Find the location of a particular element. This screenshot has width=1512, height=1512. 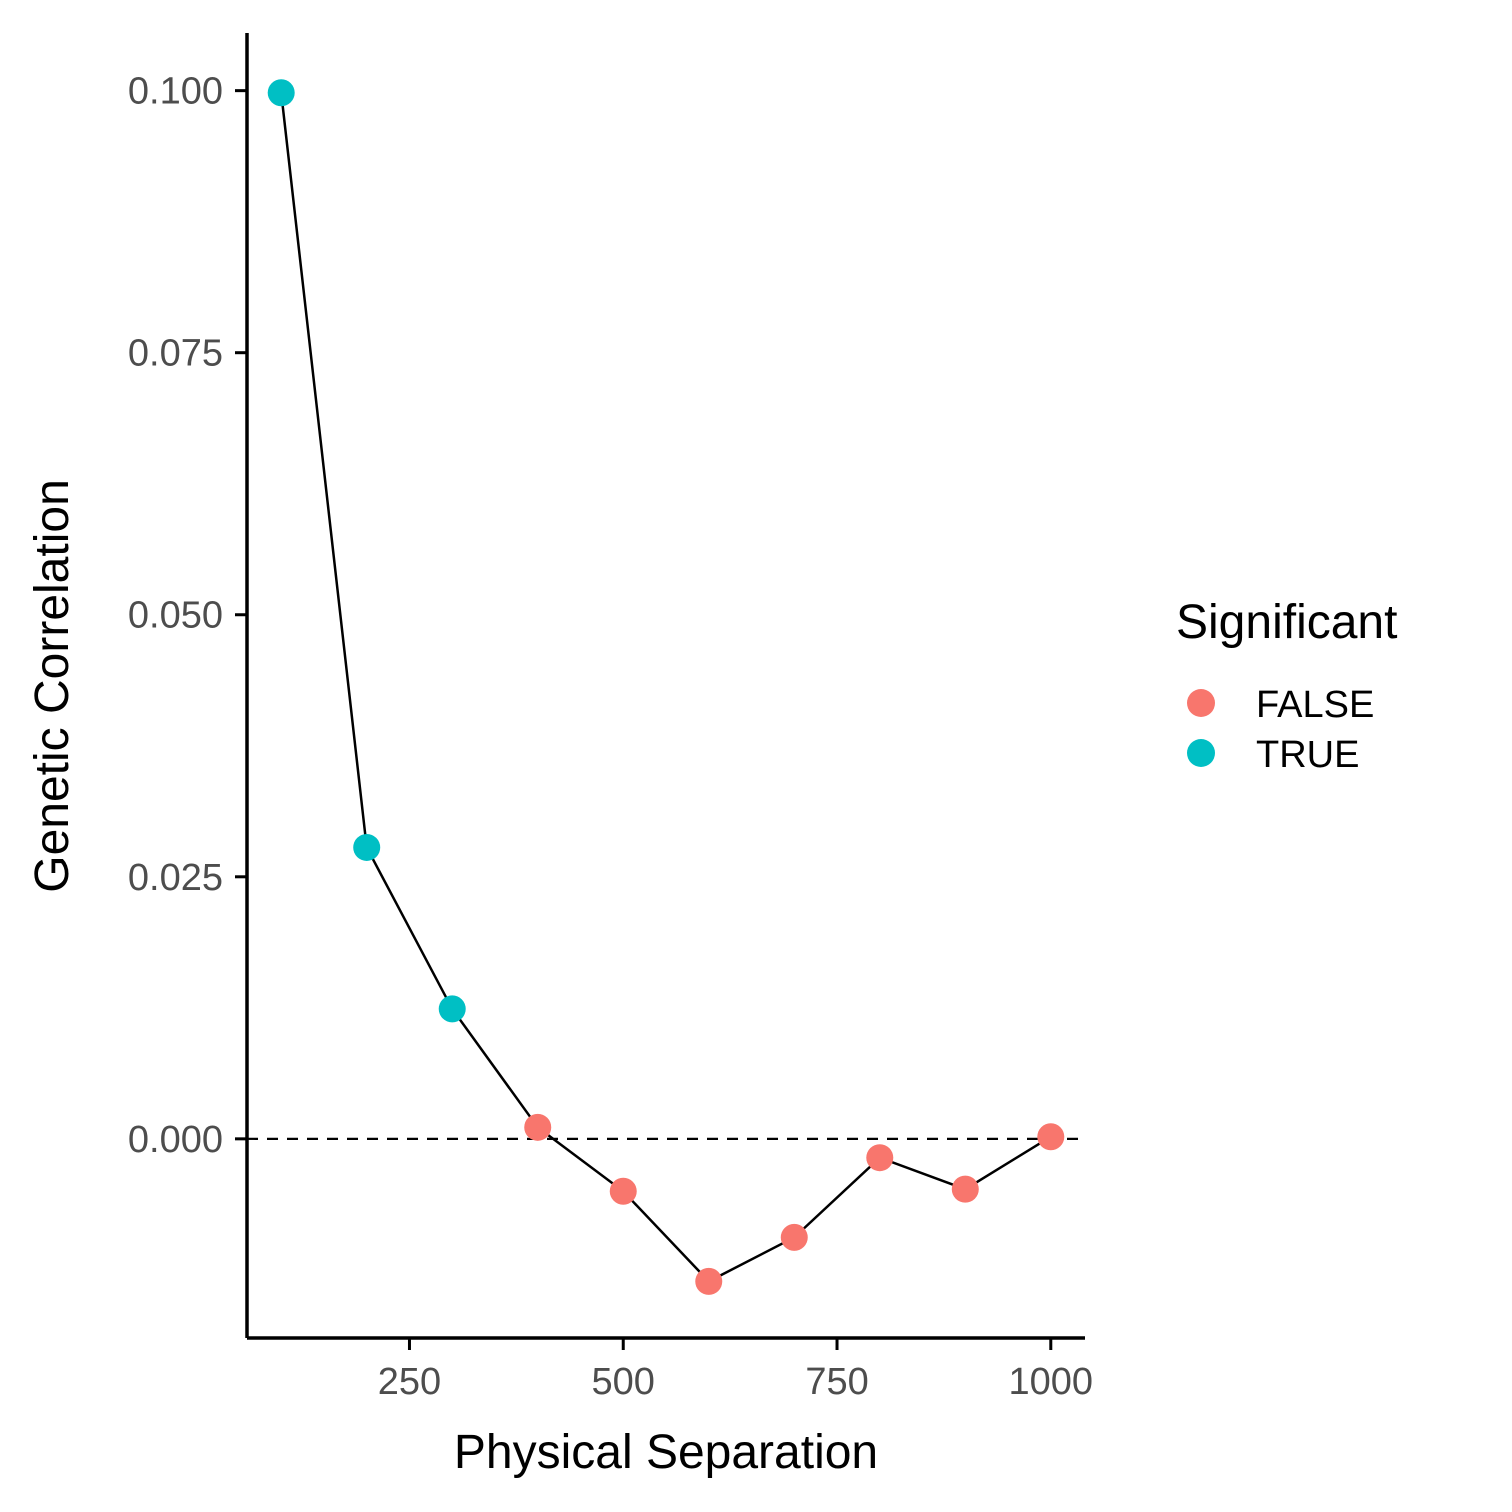

x-axis: 250 500 750 1000 is located at coordinates (670, 1369).